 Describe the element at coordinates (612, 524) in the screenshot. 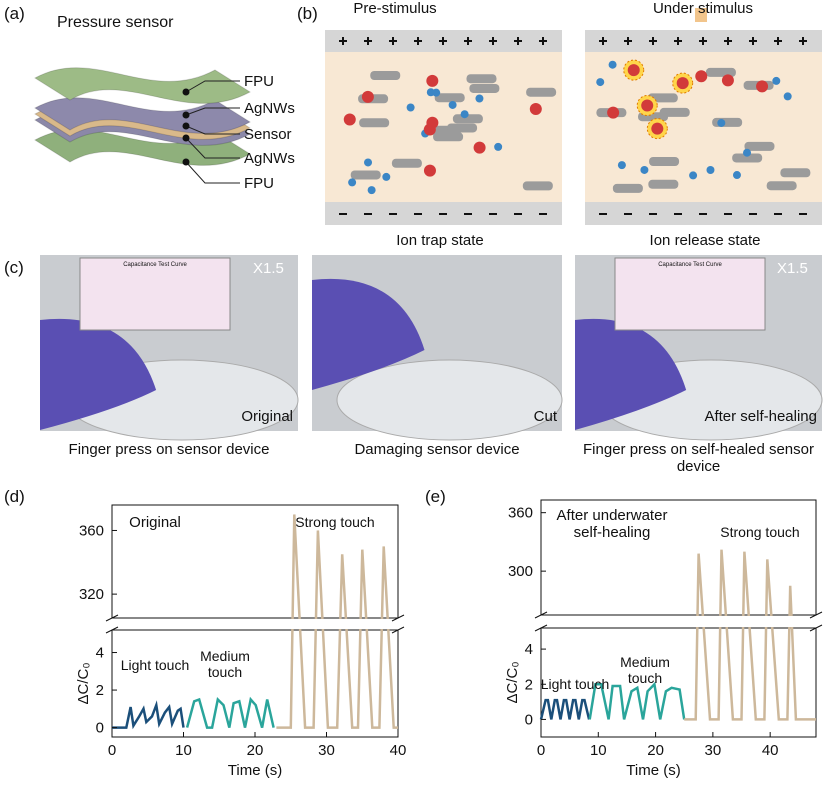

I see `annotation: After underwater self-healing` at that location.